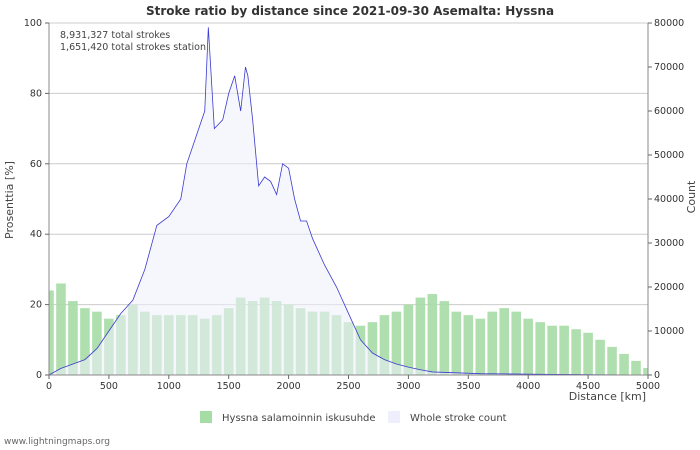 This screenshot has height=450, width=700. I want to click on legend-label-count: Whole stroke count, so click(458, 418).